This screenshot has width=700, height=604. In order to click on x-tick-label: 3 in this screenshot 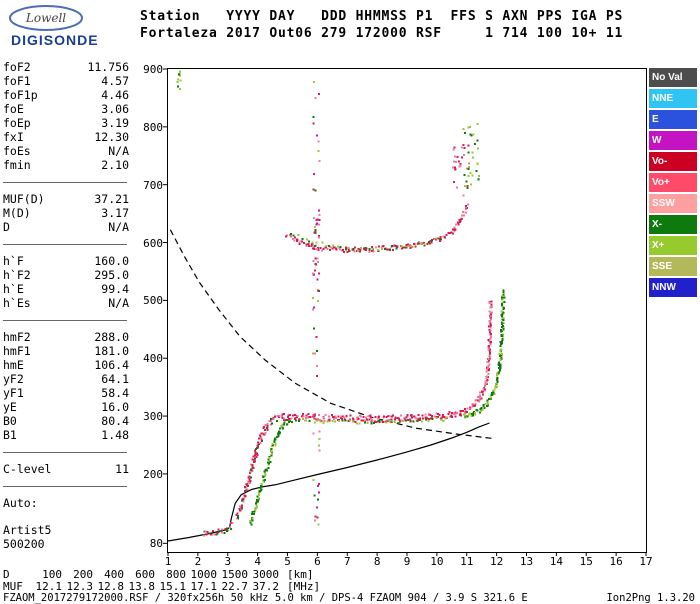, I will do `click(228, 561)`.